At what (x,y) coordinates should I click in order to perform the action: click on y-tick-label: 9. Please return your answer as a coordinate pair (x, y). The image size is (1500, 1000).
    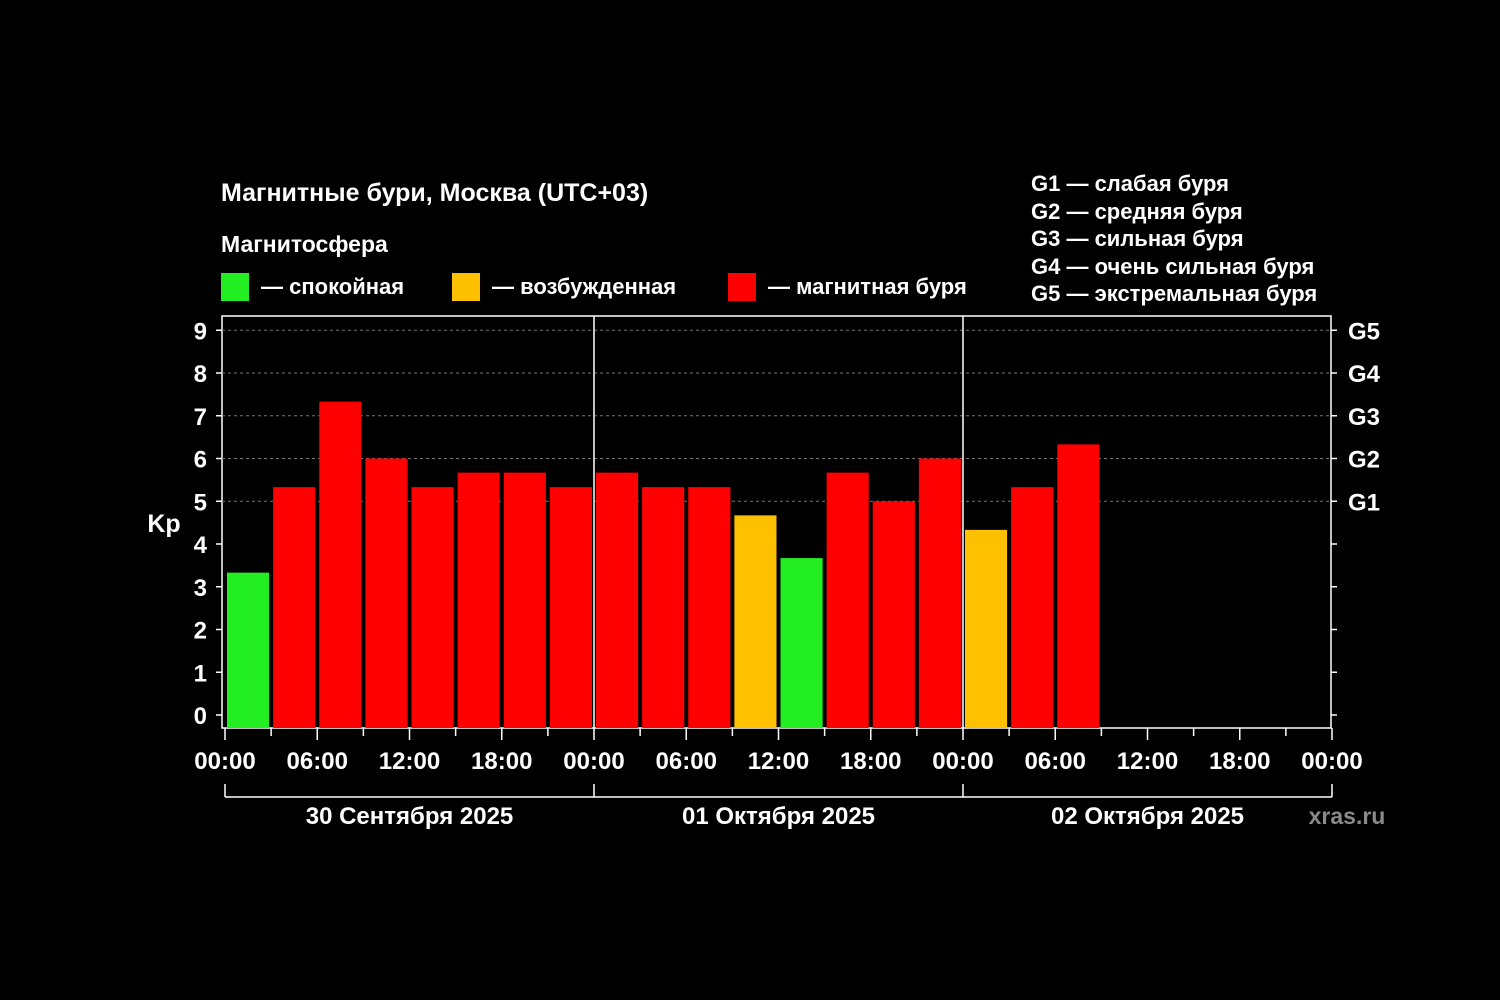
    Looking at the image, I should click on (200, 331).